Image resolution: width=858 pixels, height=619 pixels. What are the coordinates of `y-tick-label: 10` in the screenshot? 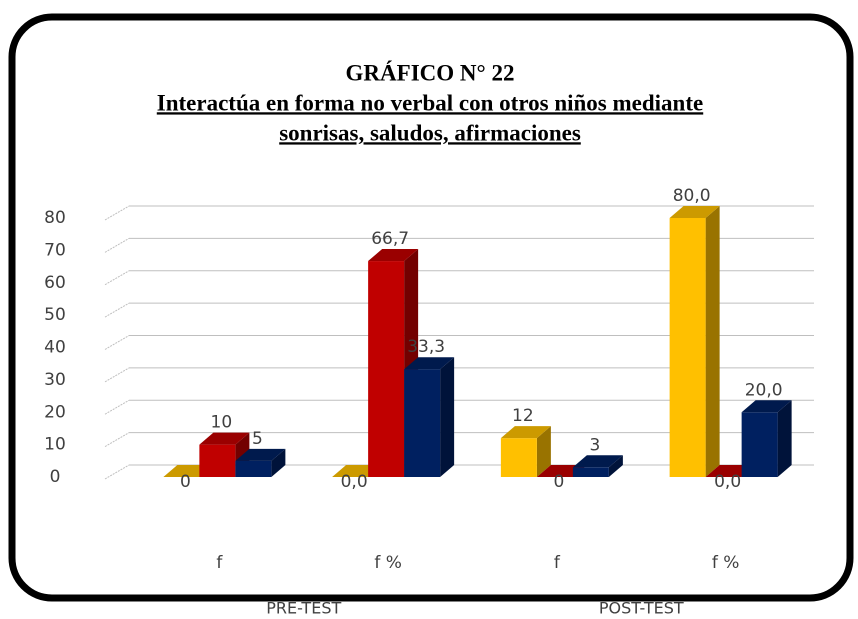 It's located at (55, 445).